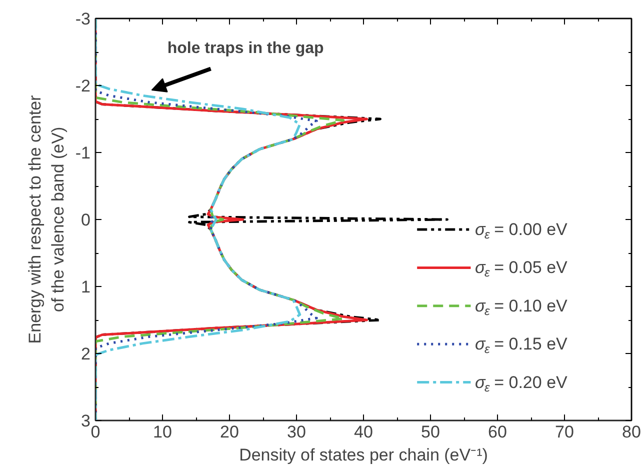  What do you see at coordinates (83, 153) in the screenshot?
I see `y-tick-label: -1` at bounding box center [83, 153].